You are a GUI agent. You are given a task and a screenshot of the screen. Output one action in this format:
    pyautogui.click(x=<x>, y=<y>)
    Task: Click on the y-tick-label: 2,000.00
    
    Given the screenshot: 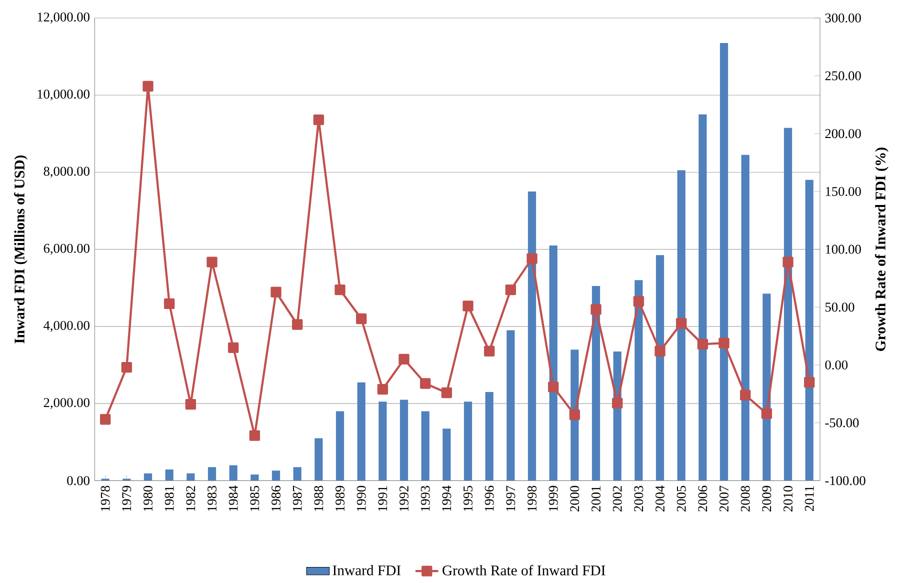 What is the action you would take?
    pyautogui.click(x=67, y=404)
    